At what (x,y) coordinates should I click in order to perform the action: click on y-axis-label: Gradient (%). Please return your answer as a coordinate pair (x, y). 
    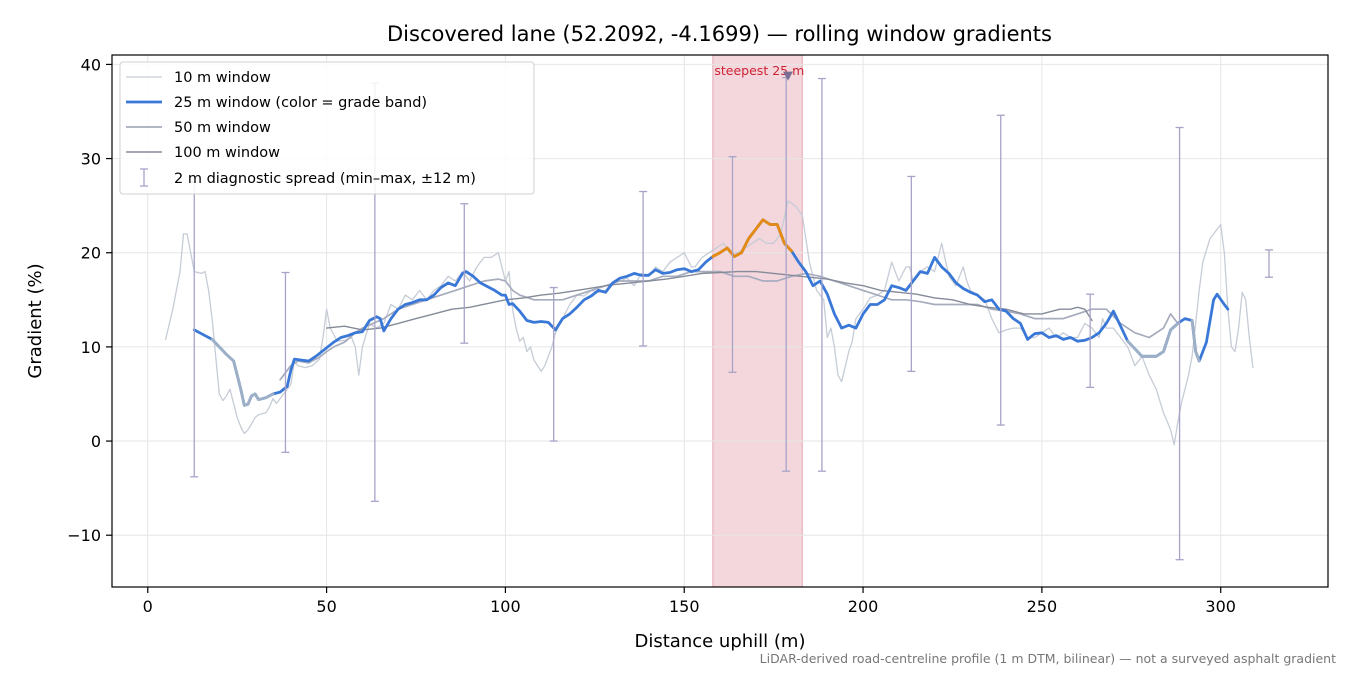
    Looking at the image, I should click on (35, 320).